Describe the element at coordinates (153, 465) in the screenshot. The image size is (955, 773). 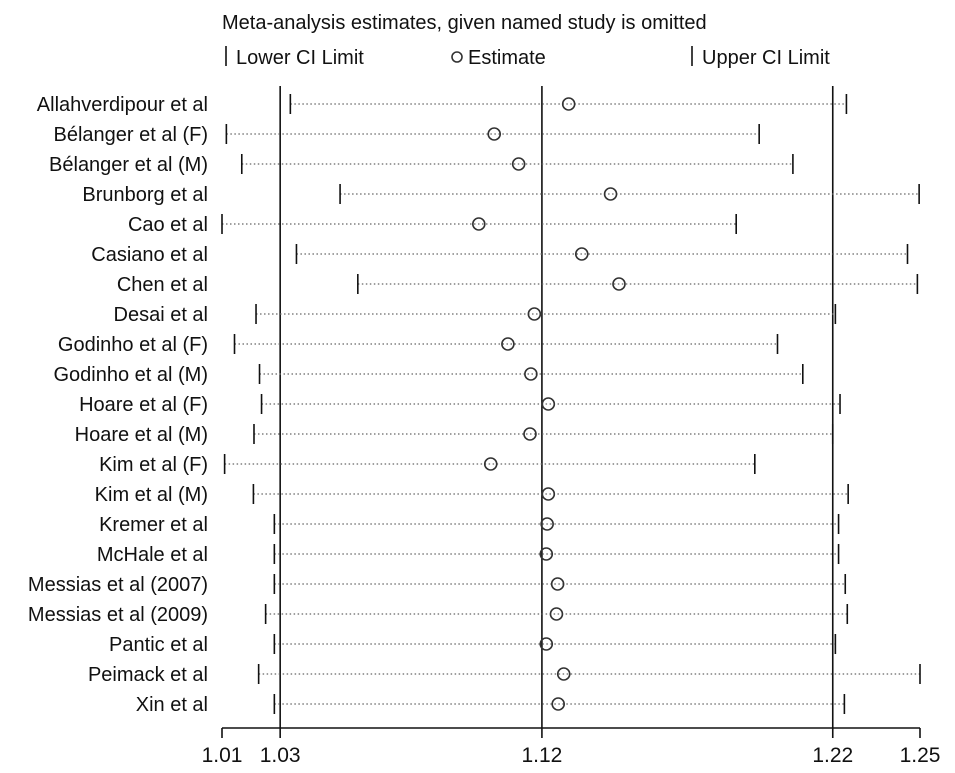
I see `study-label: Kim et al (F)` at that location.